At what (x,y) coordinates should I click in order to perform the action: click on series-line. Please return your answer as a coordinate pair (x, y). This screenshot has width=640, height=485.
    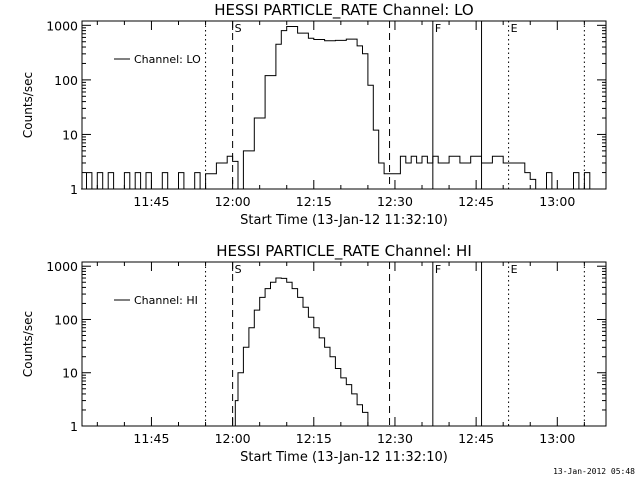
    Looking at the image, I should click on (300, 352).